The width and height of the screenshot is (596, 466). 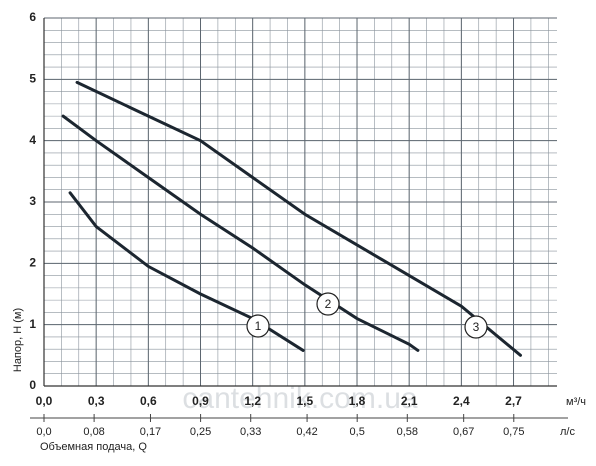 I want to click on y-tick-label: 0, so click(x=32, y=385).